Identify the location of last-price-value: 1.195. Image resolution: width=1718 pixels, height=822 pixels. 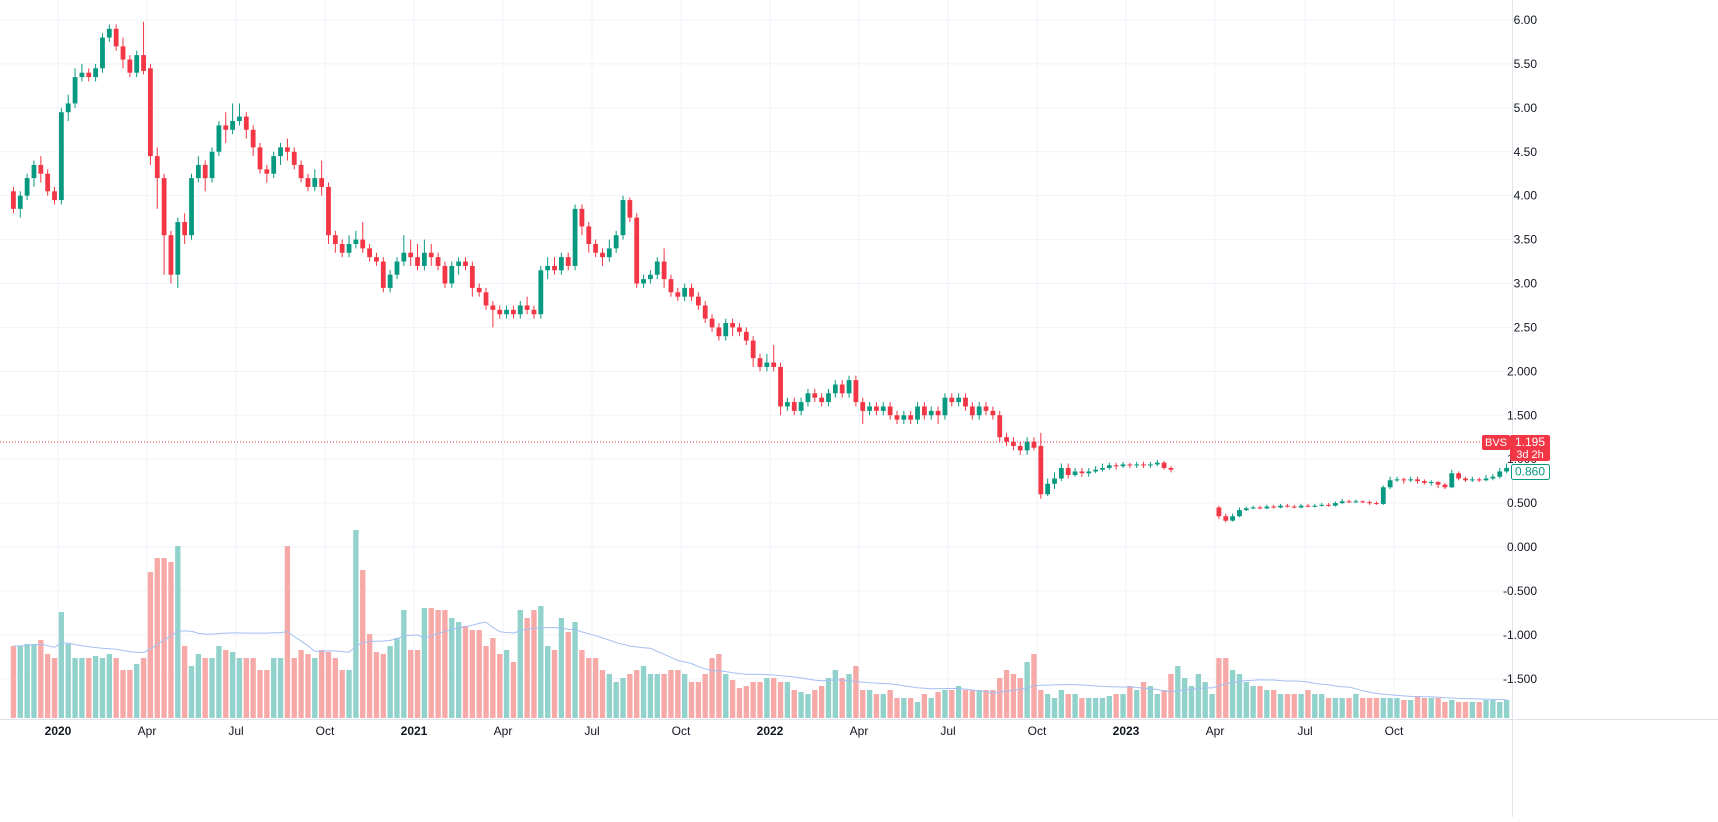
(1530, 442).